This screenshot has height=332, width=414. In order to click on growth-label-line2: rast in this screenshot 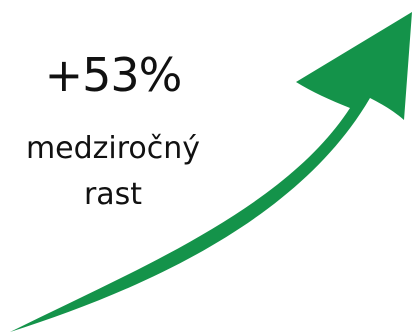, I will do `click(113, 194)`.